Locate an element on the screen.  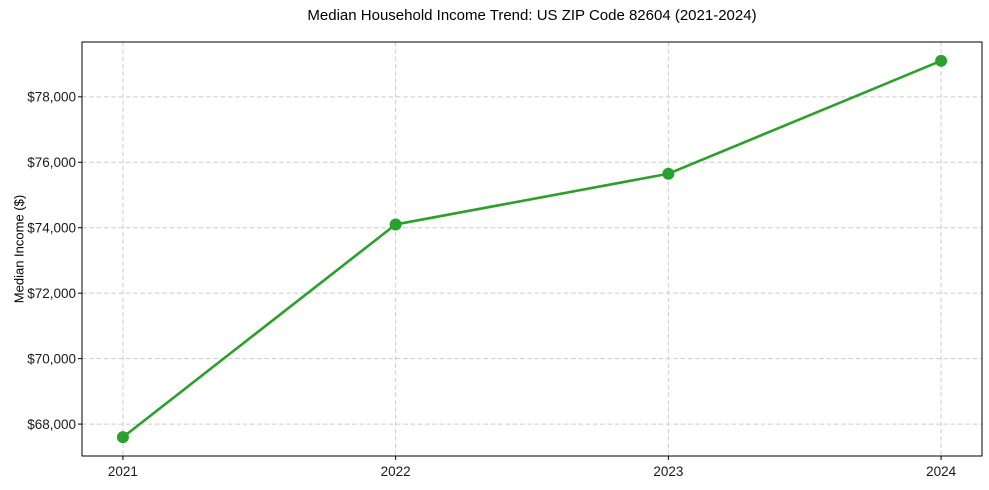
y-tick-label: $70,000 is located at coordinates (51, 358).